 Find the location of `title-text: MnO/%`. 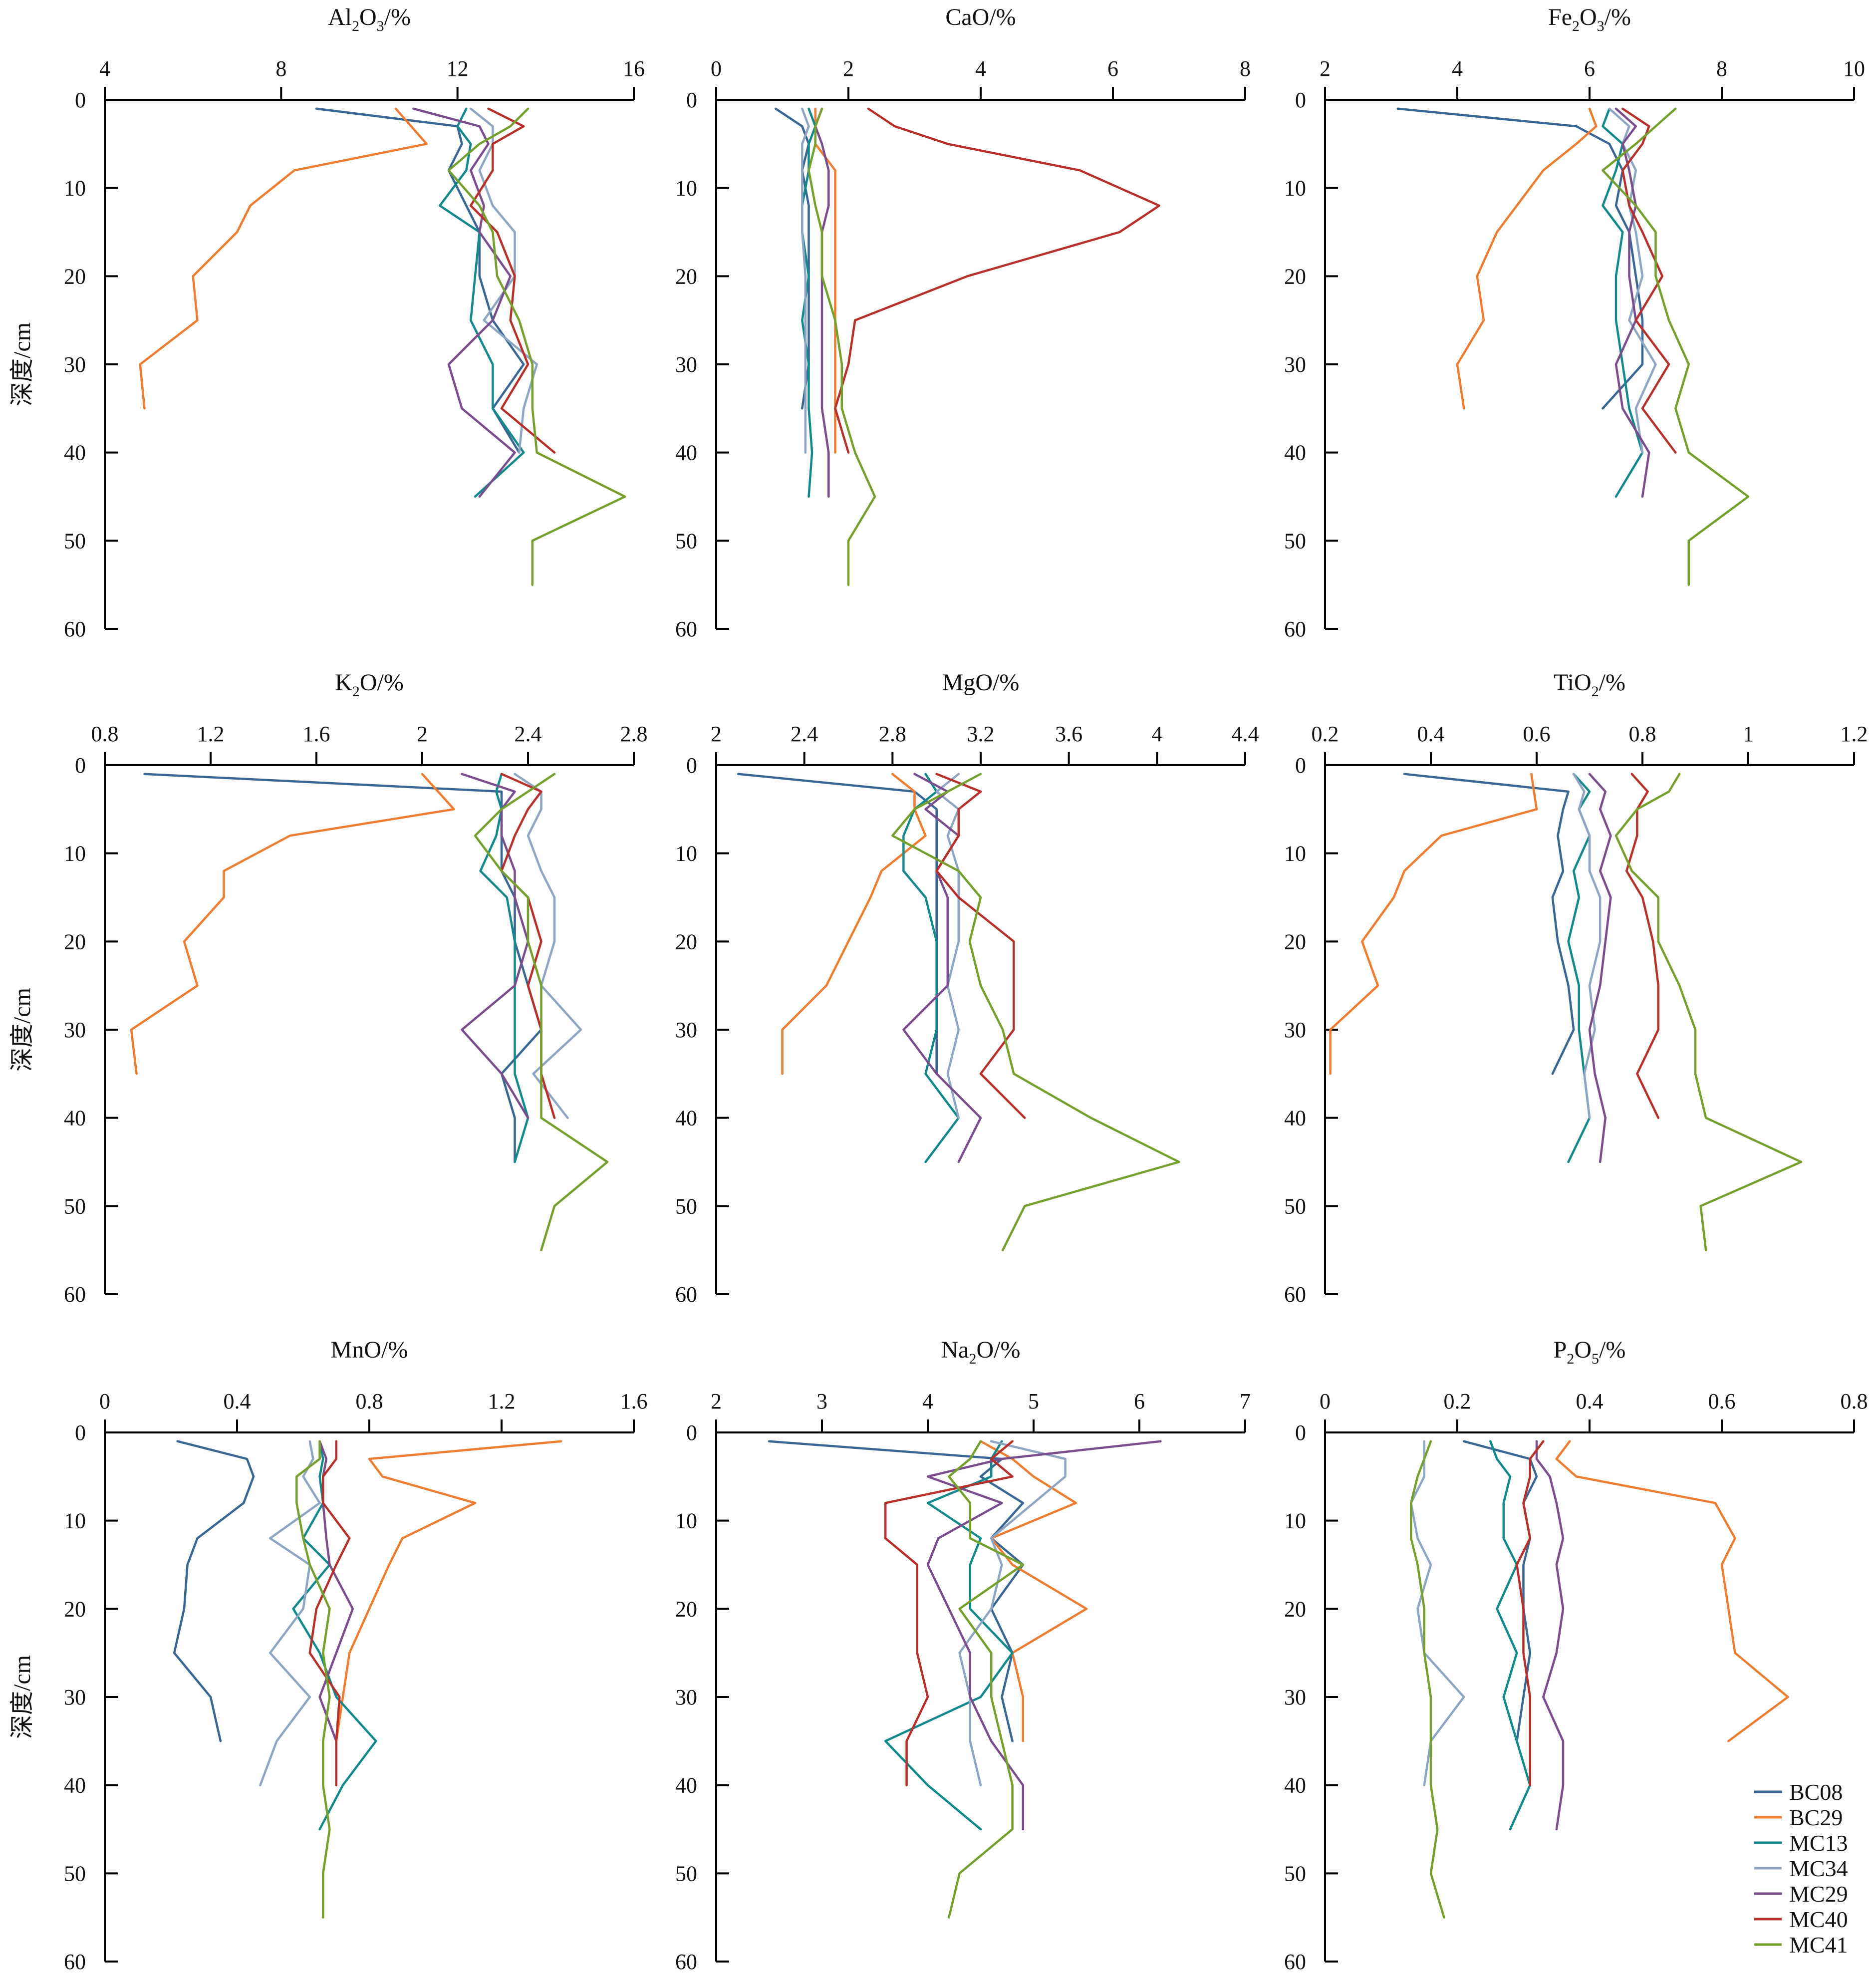

title-text: MnO/% is located at coordinates (369, 1350).